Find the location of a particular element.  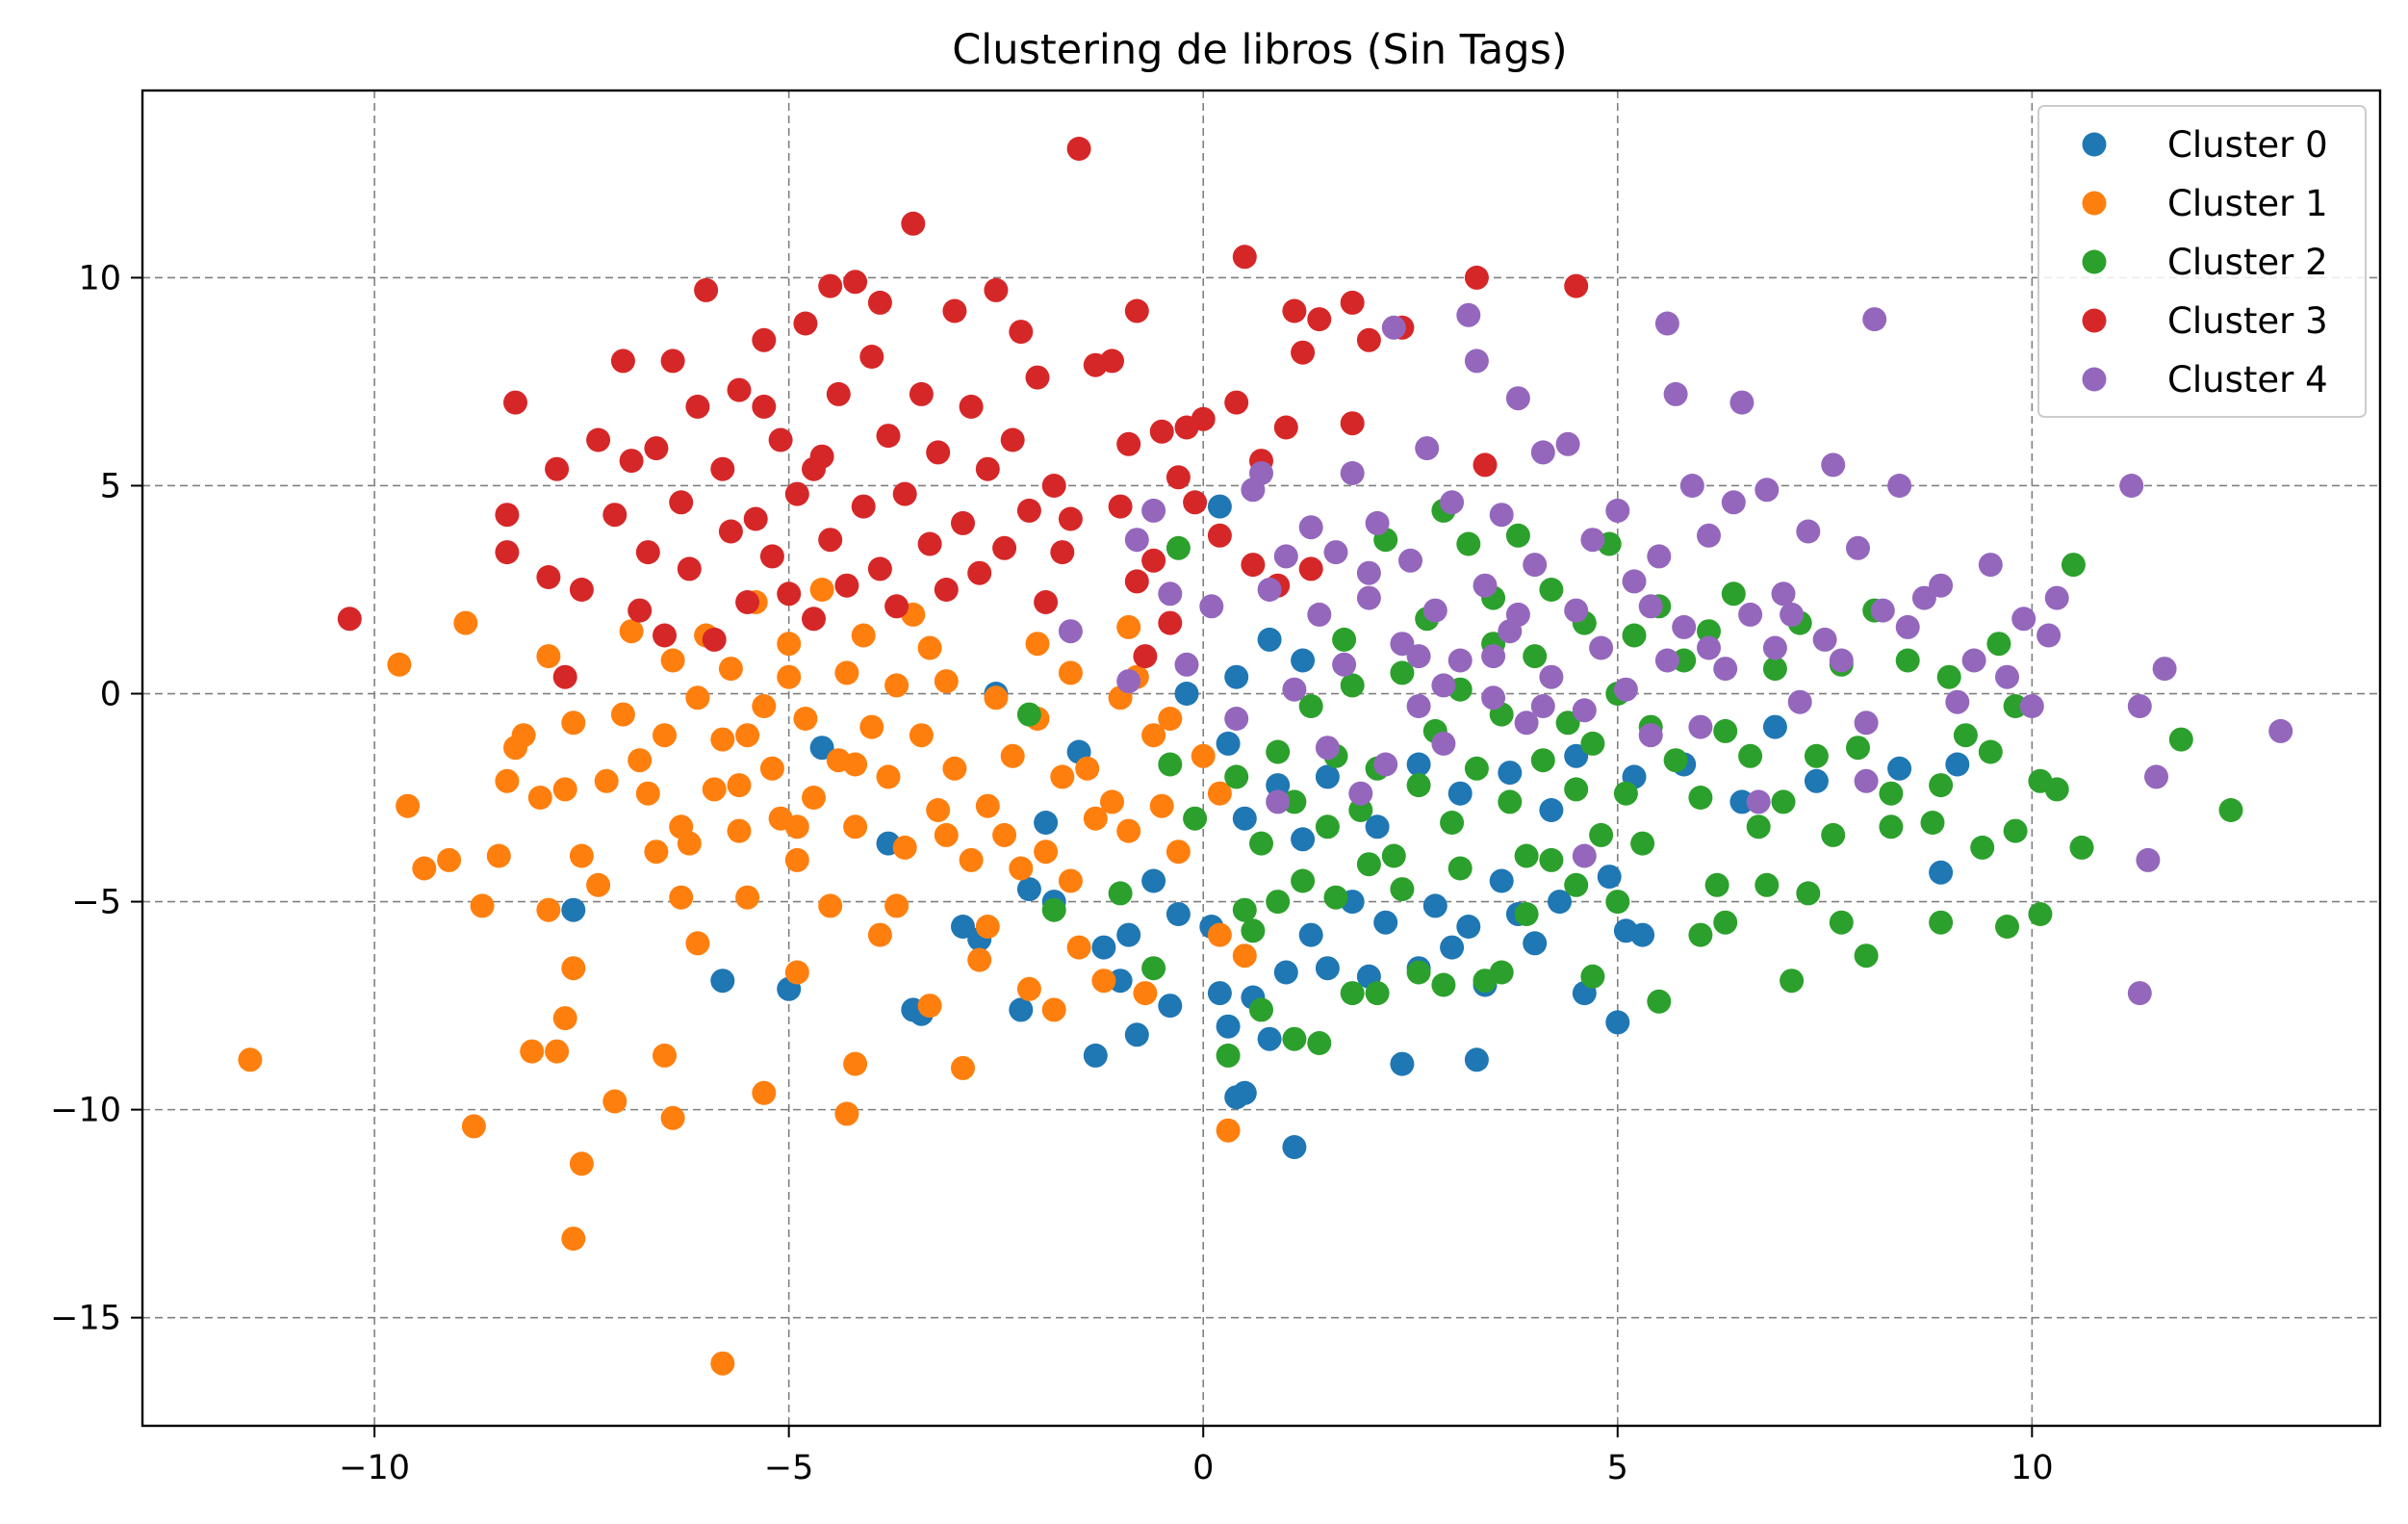

y-tick-label: −5 is located at coordinates (96, 903).